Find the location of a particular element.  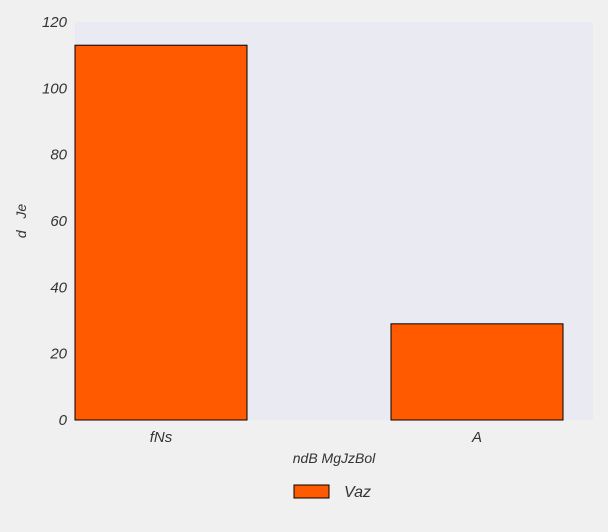

legend-swatch is located at coordinates (311, 491).